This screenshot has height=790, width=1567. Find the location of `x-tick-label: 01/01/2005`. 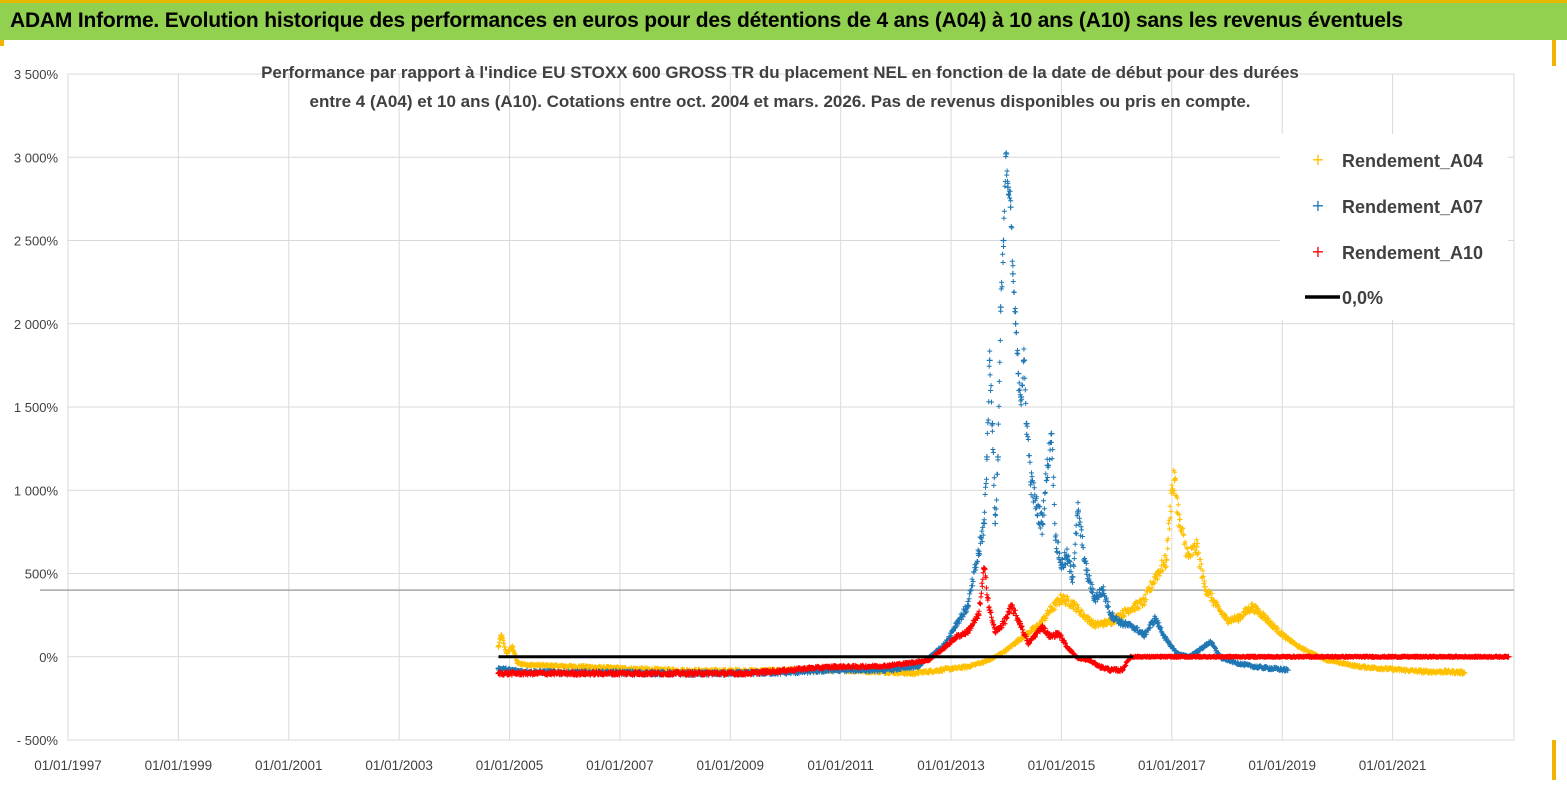

x-tick-label: 01/01/2005 is located at coordinates (510, 765).